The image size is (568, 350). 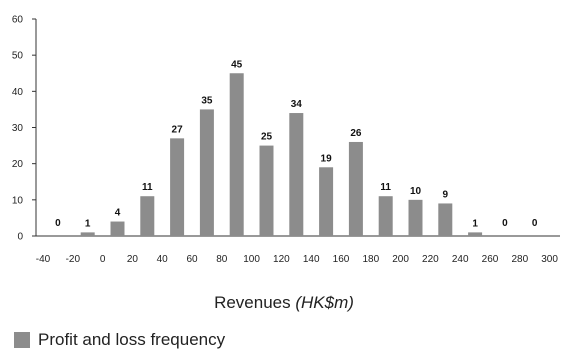 I want to click on x-axis-label: Revenues, so click(x=252, y=302).